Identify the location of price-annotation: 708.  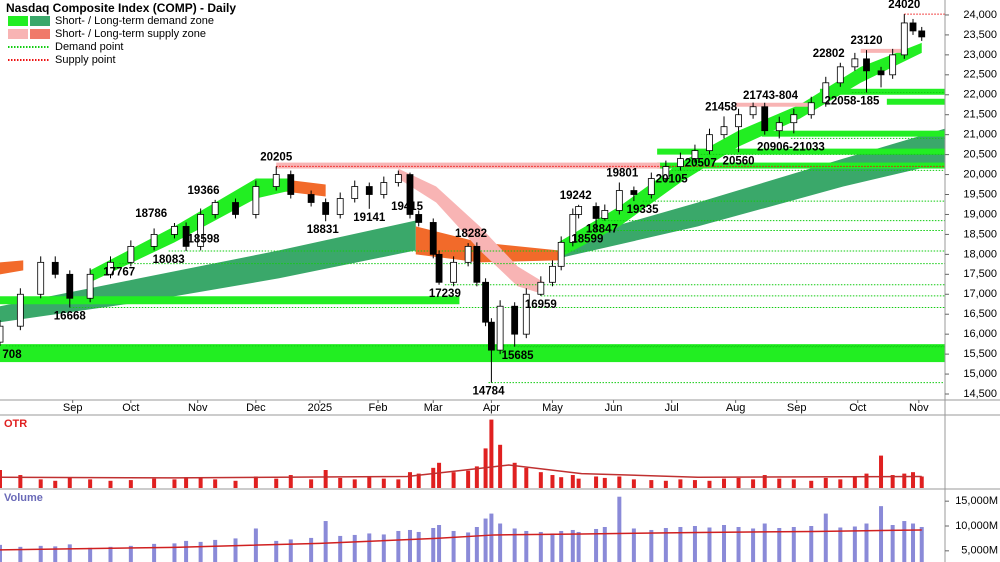
(12, 355).